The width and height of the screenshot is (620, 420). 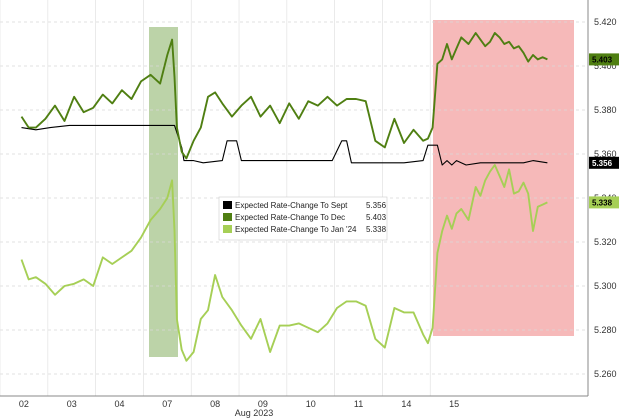 I want to click on legend-swatch-sept, so click(x=227, y=205).